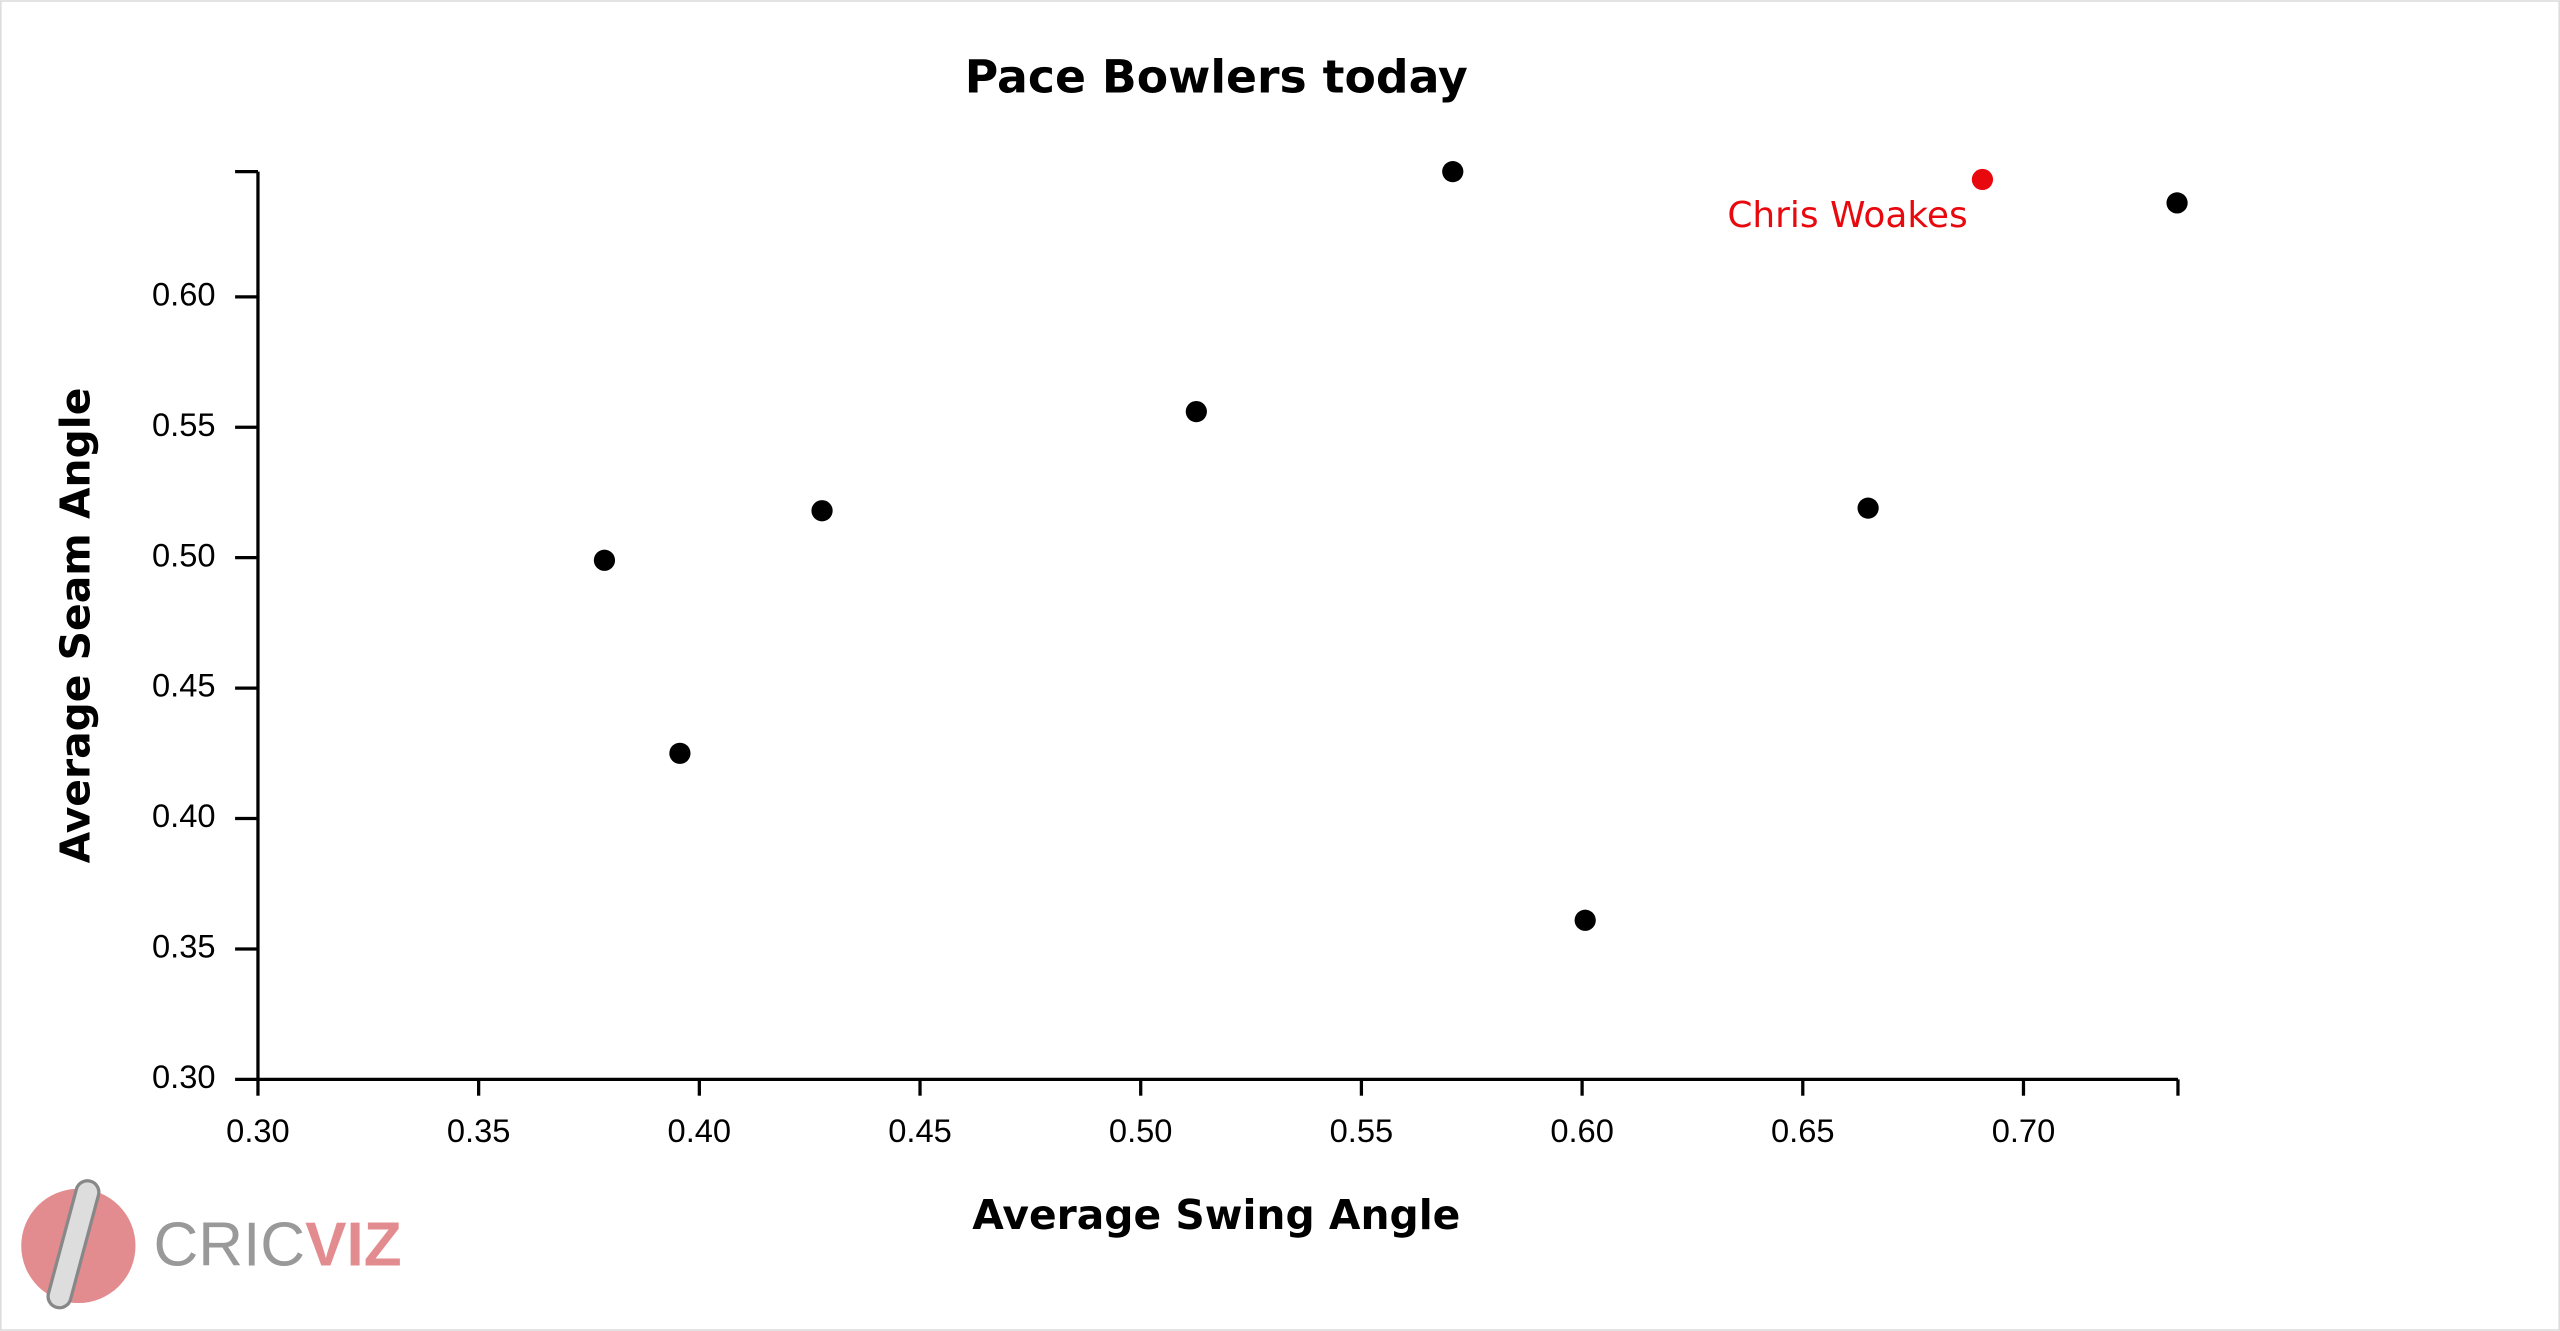 This screenshot has height=1331, width=2560. Describe the element at coordinates (184, 815) in the screenshot. I see `y-tick-label: 0.40` at that location.